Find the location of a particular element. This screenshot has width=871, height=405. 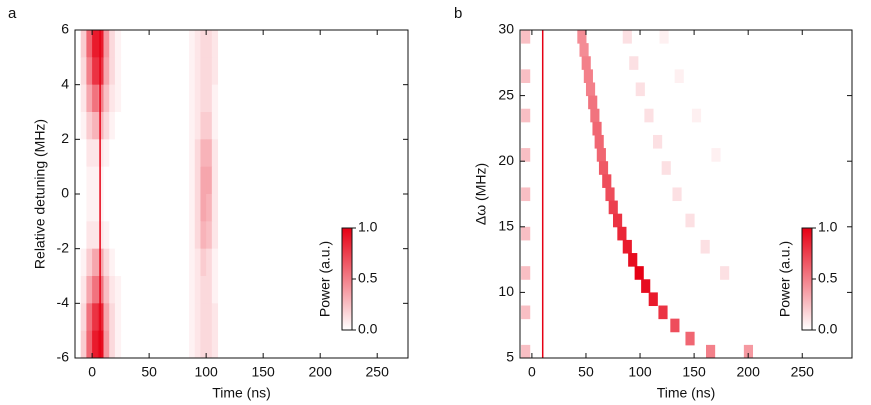

x-tick-label: 150 is located at coordinates (263, 372).